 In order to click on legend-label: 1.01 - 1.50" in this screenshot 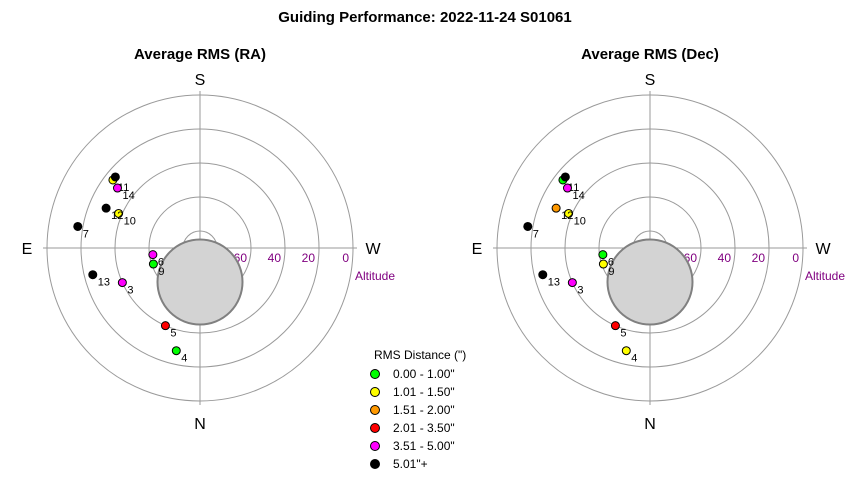, I will do `click(424, 392)`.